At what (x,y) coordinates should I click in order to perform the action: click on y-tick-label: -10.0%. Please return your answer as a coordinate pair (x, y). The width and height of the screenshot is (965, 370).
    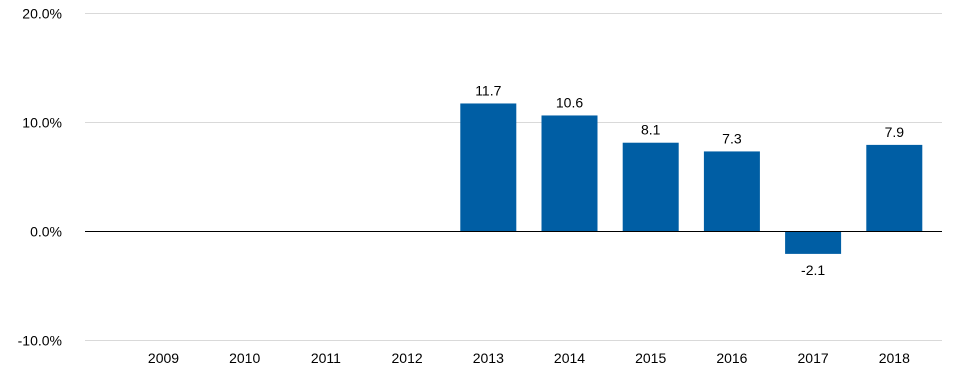
    Looking at the image, I should click on (40, 341).